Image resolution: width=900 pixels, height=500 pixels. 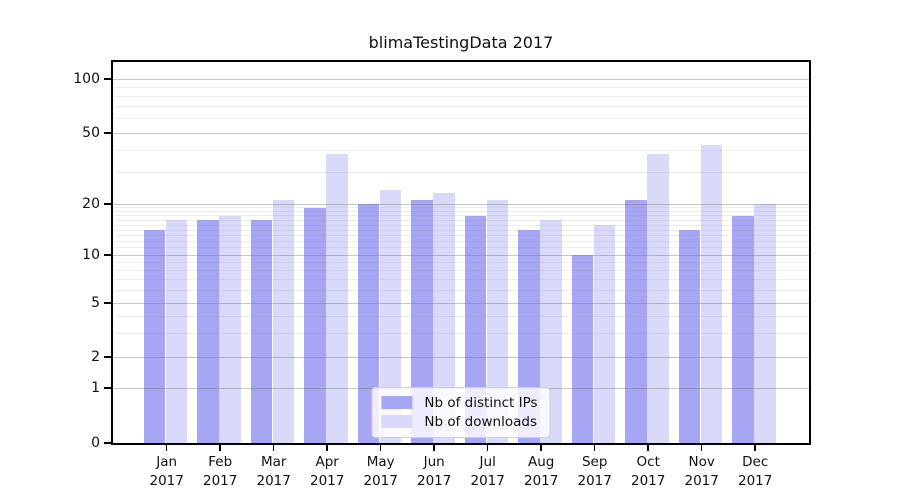 What do you see at coordinates (380, 447) in the screenshot?
I see `x-tick-mark-may` at bounding box center [380, 447].